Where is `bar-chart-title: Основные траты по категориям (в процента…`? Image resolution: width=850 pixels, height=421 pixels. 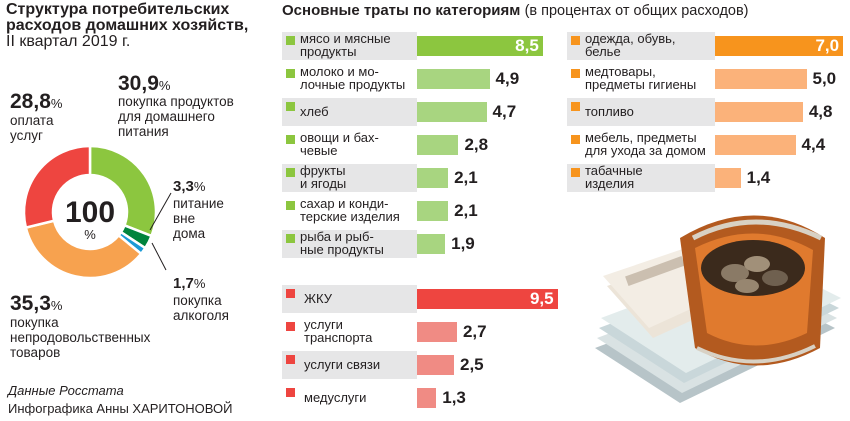
bar-chart-title: Основные траты по категориям (в процента… is located at coordinates (515, 10).